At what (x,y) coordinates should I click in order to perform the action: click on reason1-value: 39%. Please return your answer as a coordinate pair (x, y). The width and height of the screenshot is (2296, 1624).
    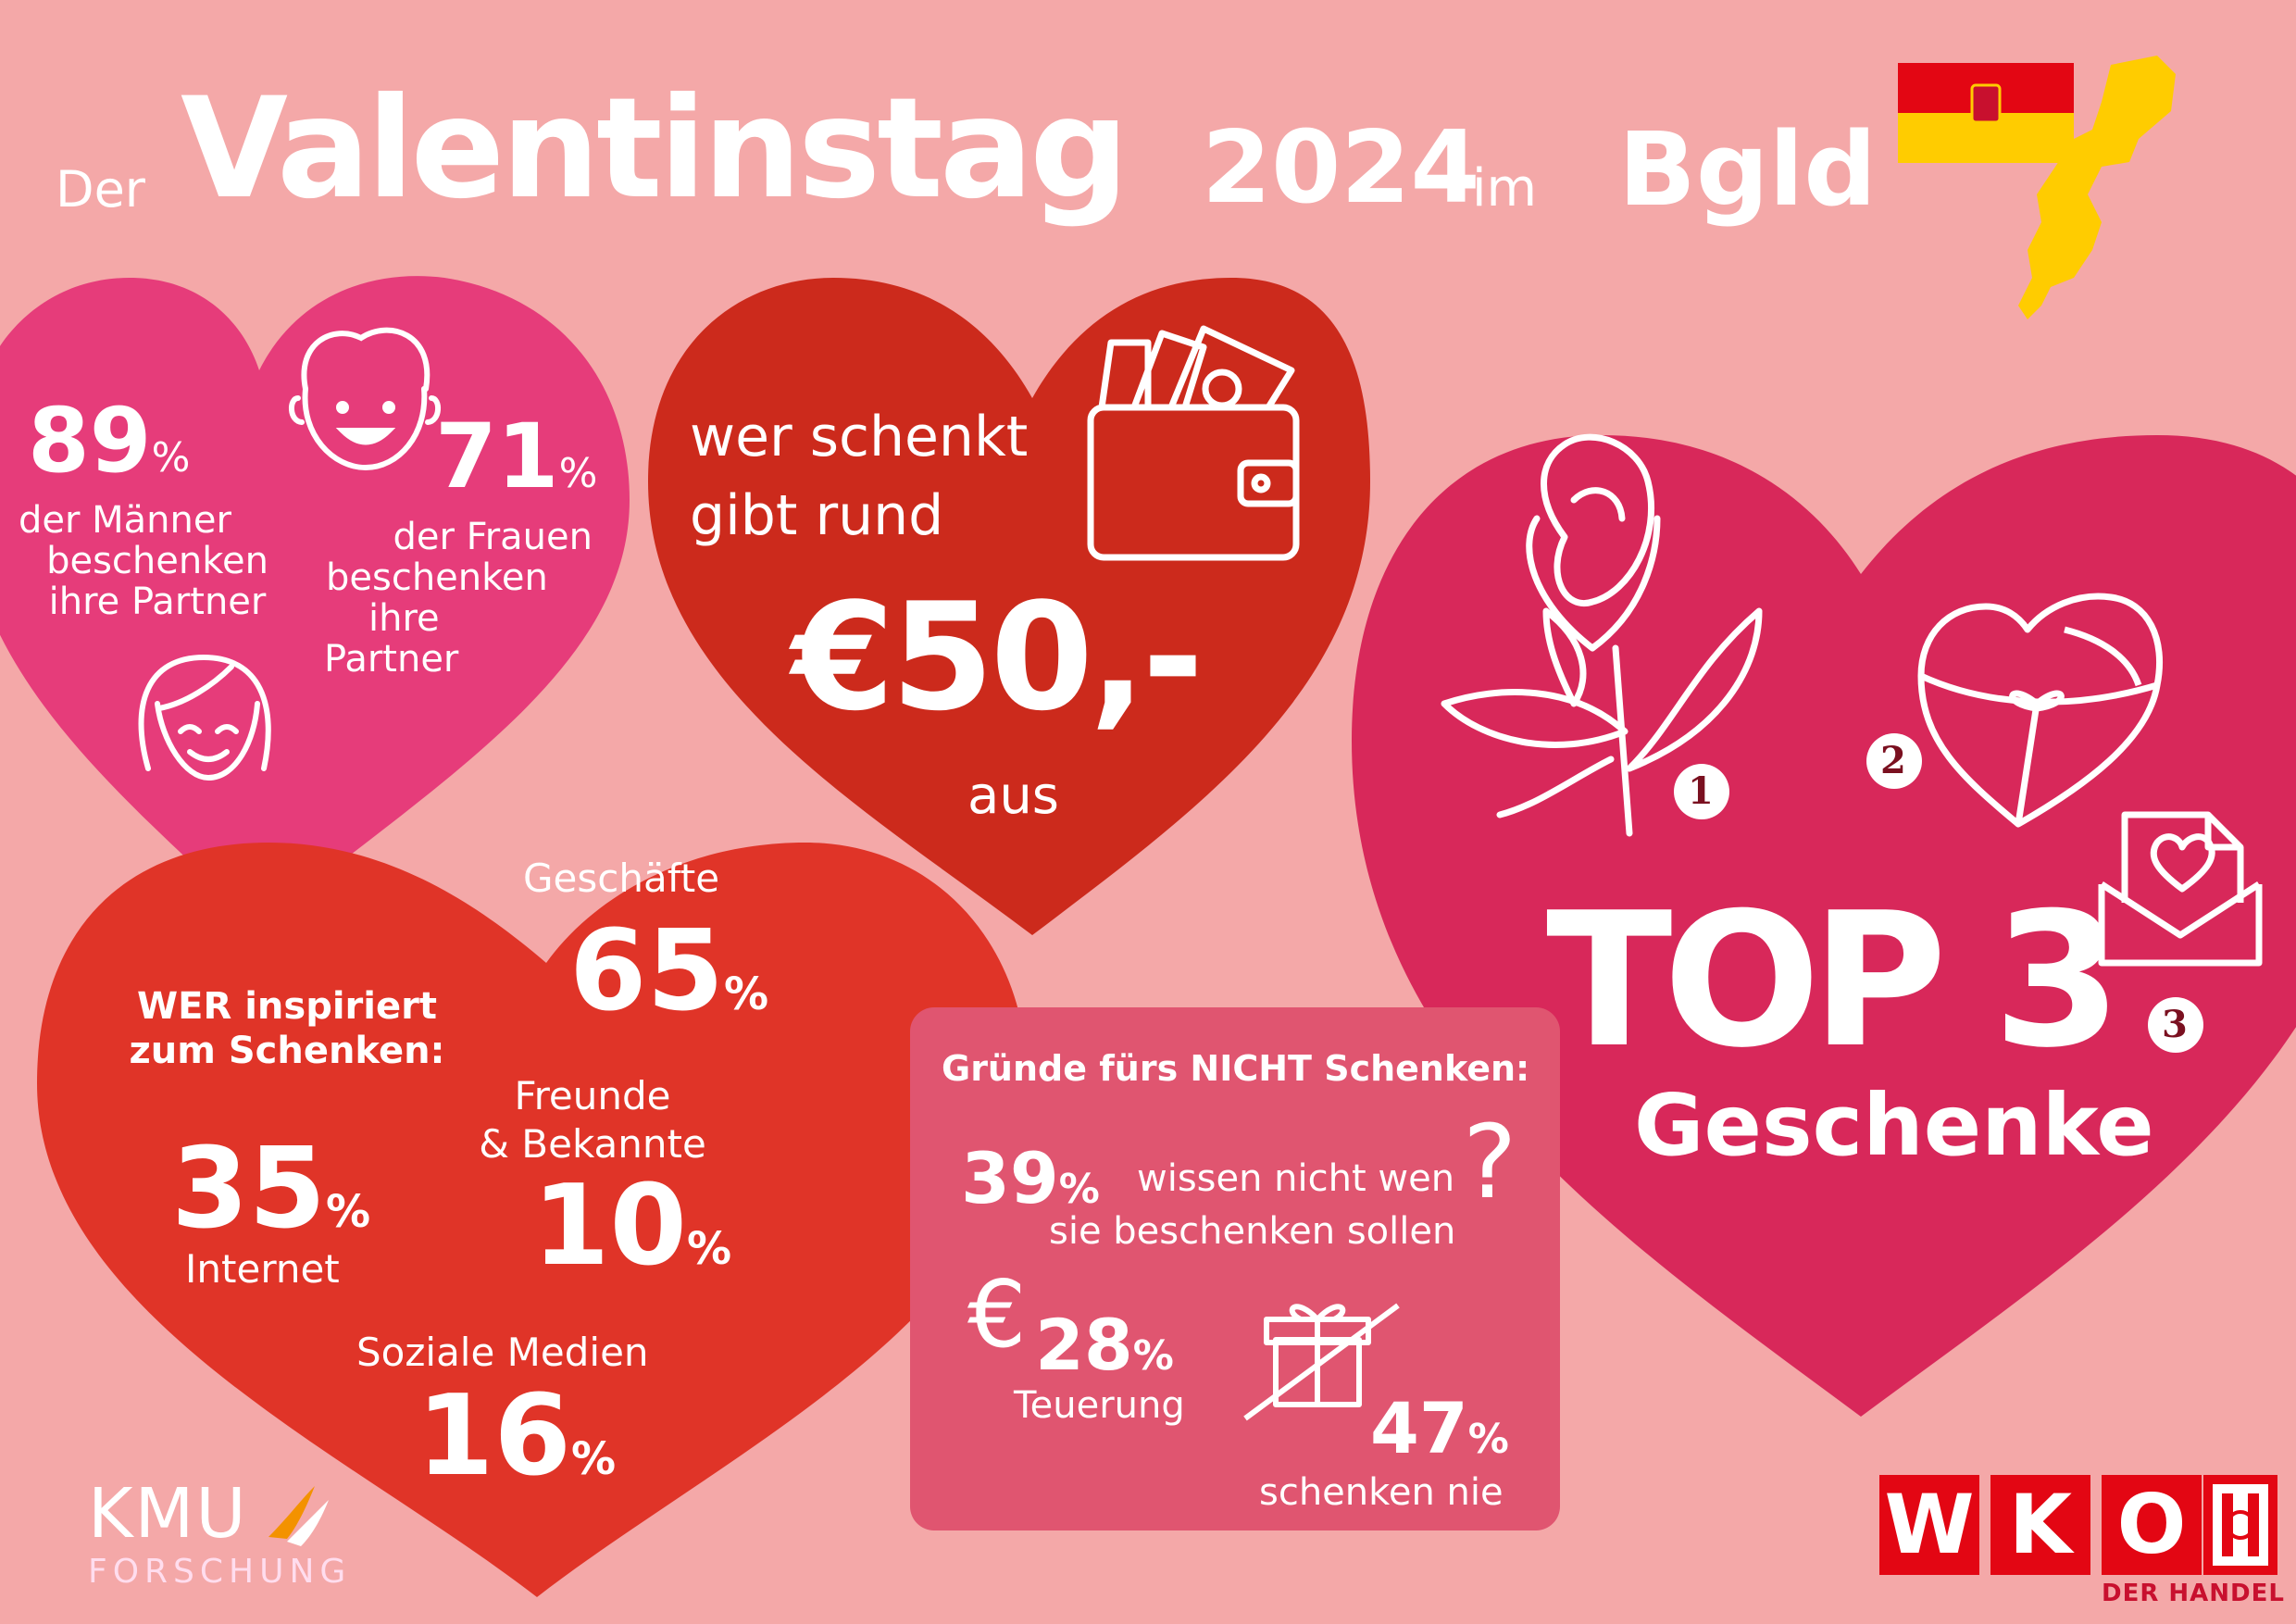
    Looking at the image, I should click on (1030, 1178).